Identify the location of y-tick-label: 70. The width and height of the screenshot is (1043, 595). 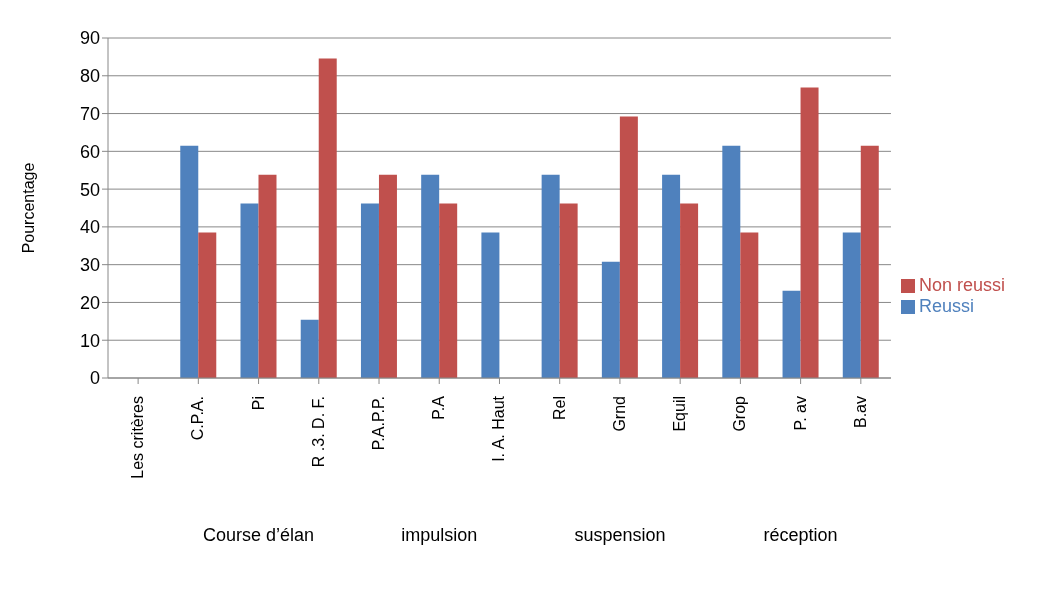
(89, 113).